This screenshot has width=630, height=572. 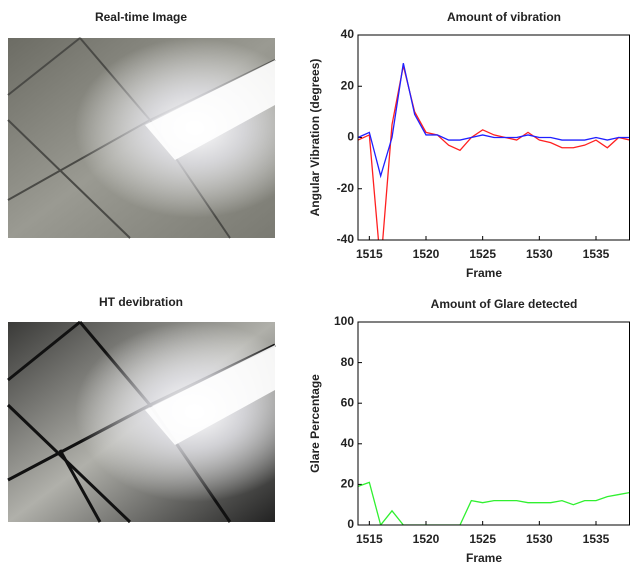 What do you see at coordinates (141, 302) in the screenshot?
I see `image-title: HT devibration` at bounding box center [141, 302].